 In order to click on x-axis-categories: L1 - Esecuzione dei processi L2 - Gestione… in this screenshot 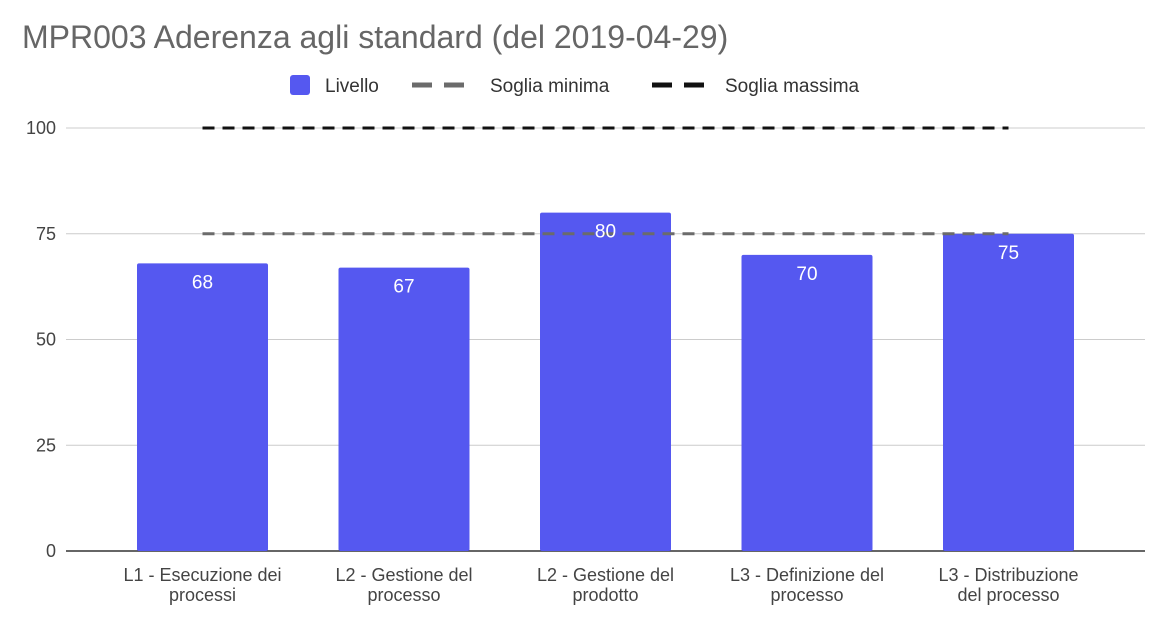, I will do `click(600, 585)`.